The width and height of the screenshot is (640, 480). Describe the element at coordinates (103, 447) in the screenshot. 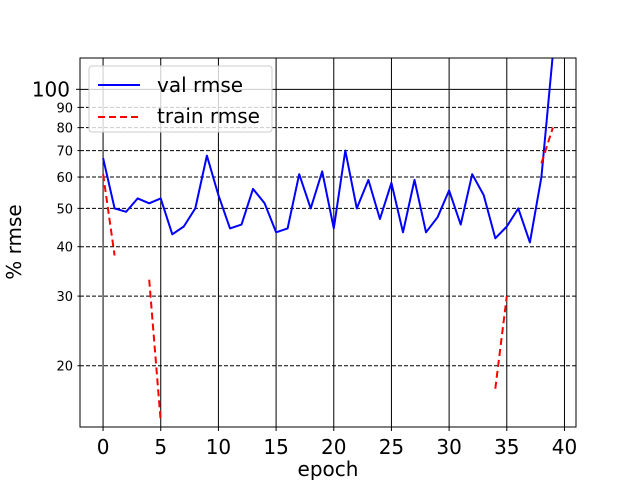

I see `x-tick-label: 0` at that location.